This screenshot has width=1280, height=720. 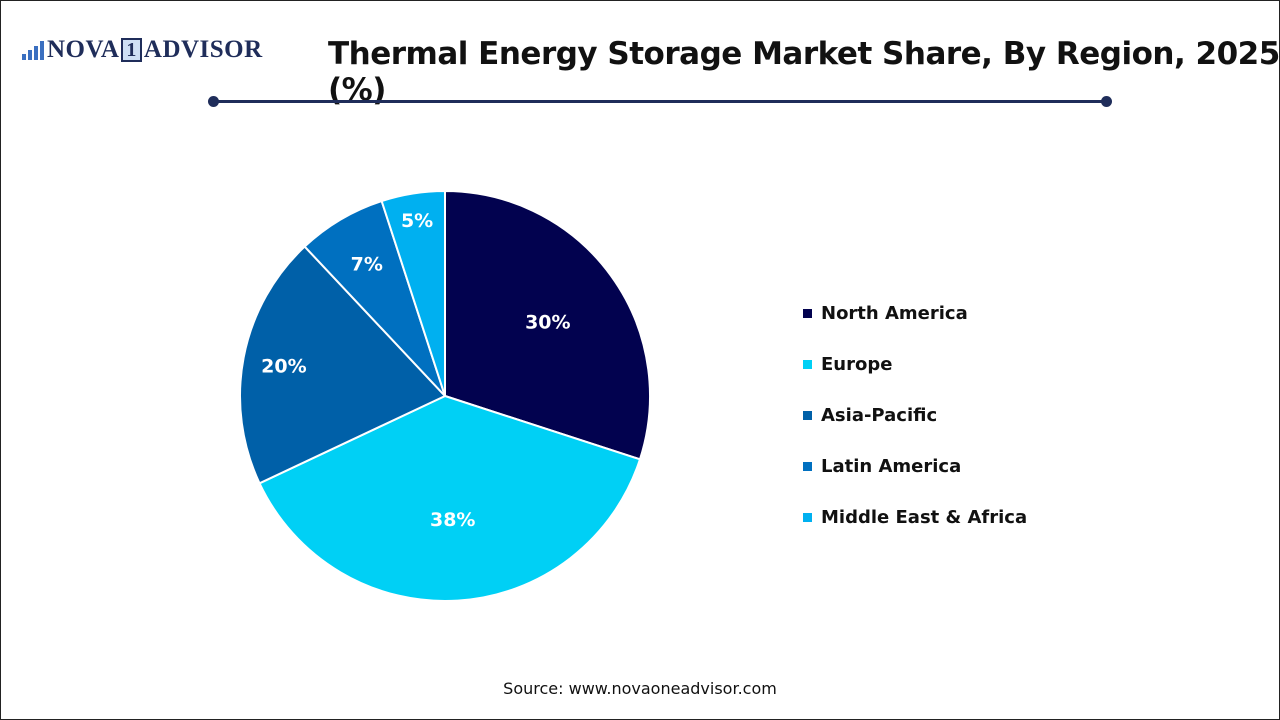 I want to click on legend-item: Asia-Pacific, so click(x=915, y=415).